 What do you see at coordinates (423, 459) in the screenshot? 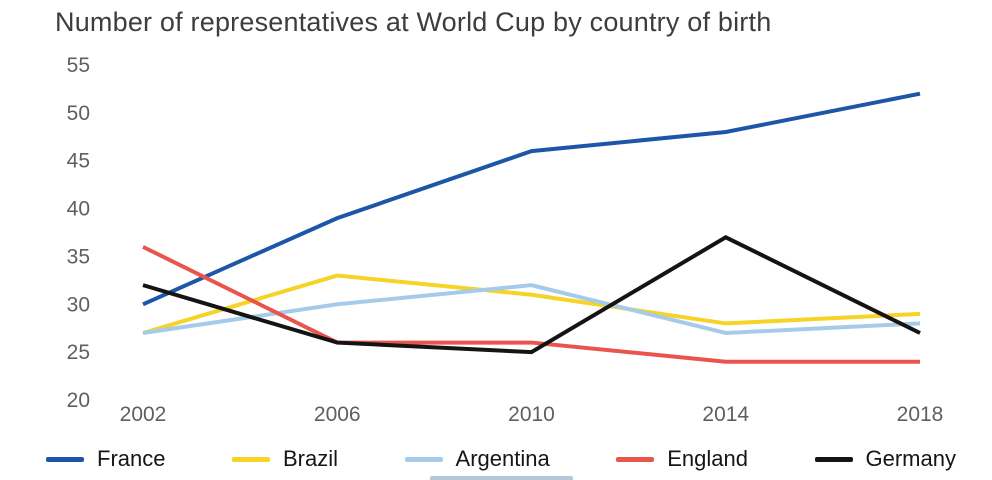
I see `legend-swatch-argentina` at bounding box center [423, 459].